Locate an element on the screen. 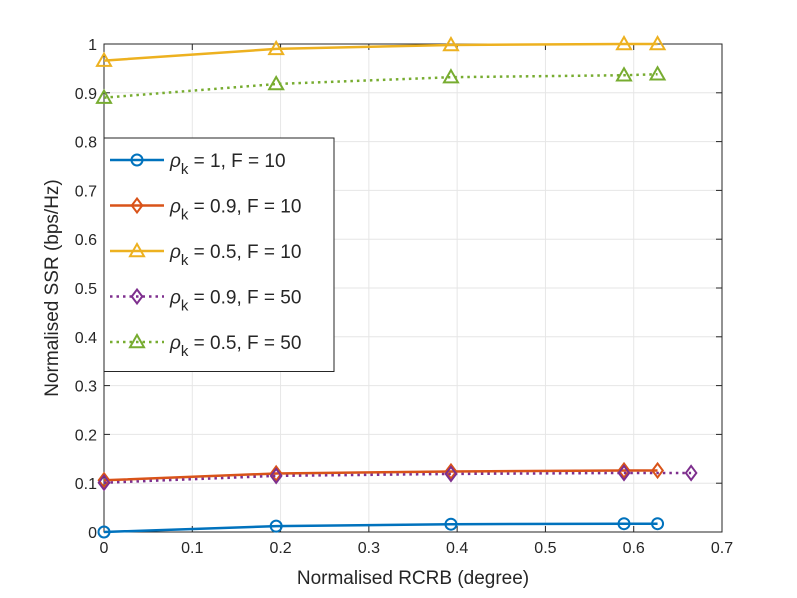  legend-label: ρk = 0.9, F = 50 is located at coordinates (235, 301).